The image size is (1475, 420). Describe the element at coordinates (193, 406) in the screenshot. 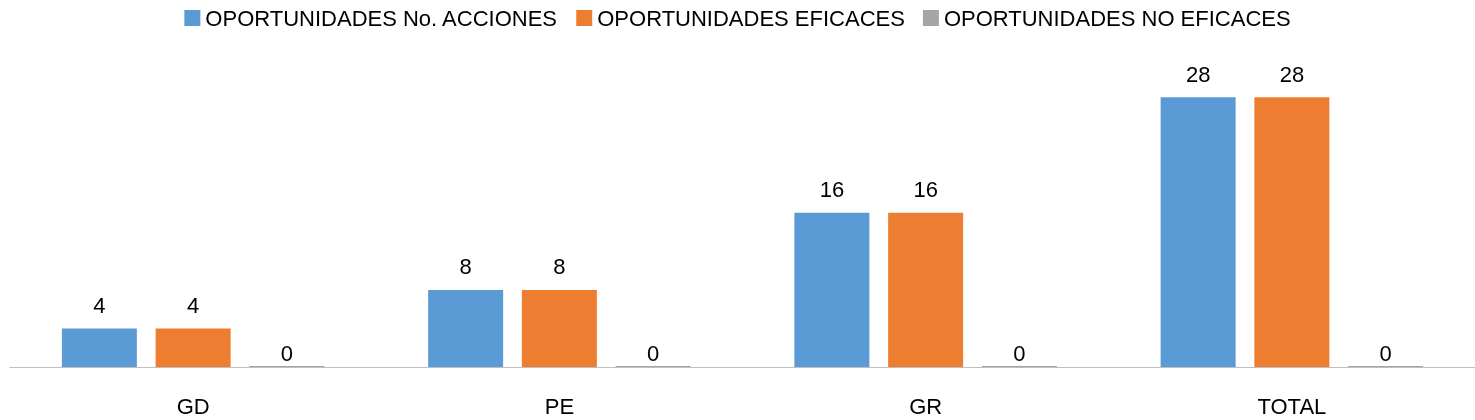

I see `x-tick-label: GD` at that location.